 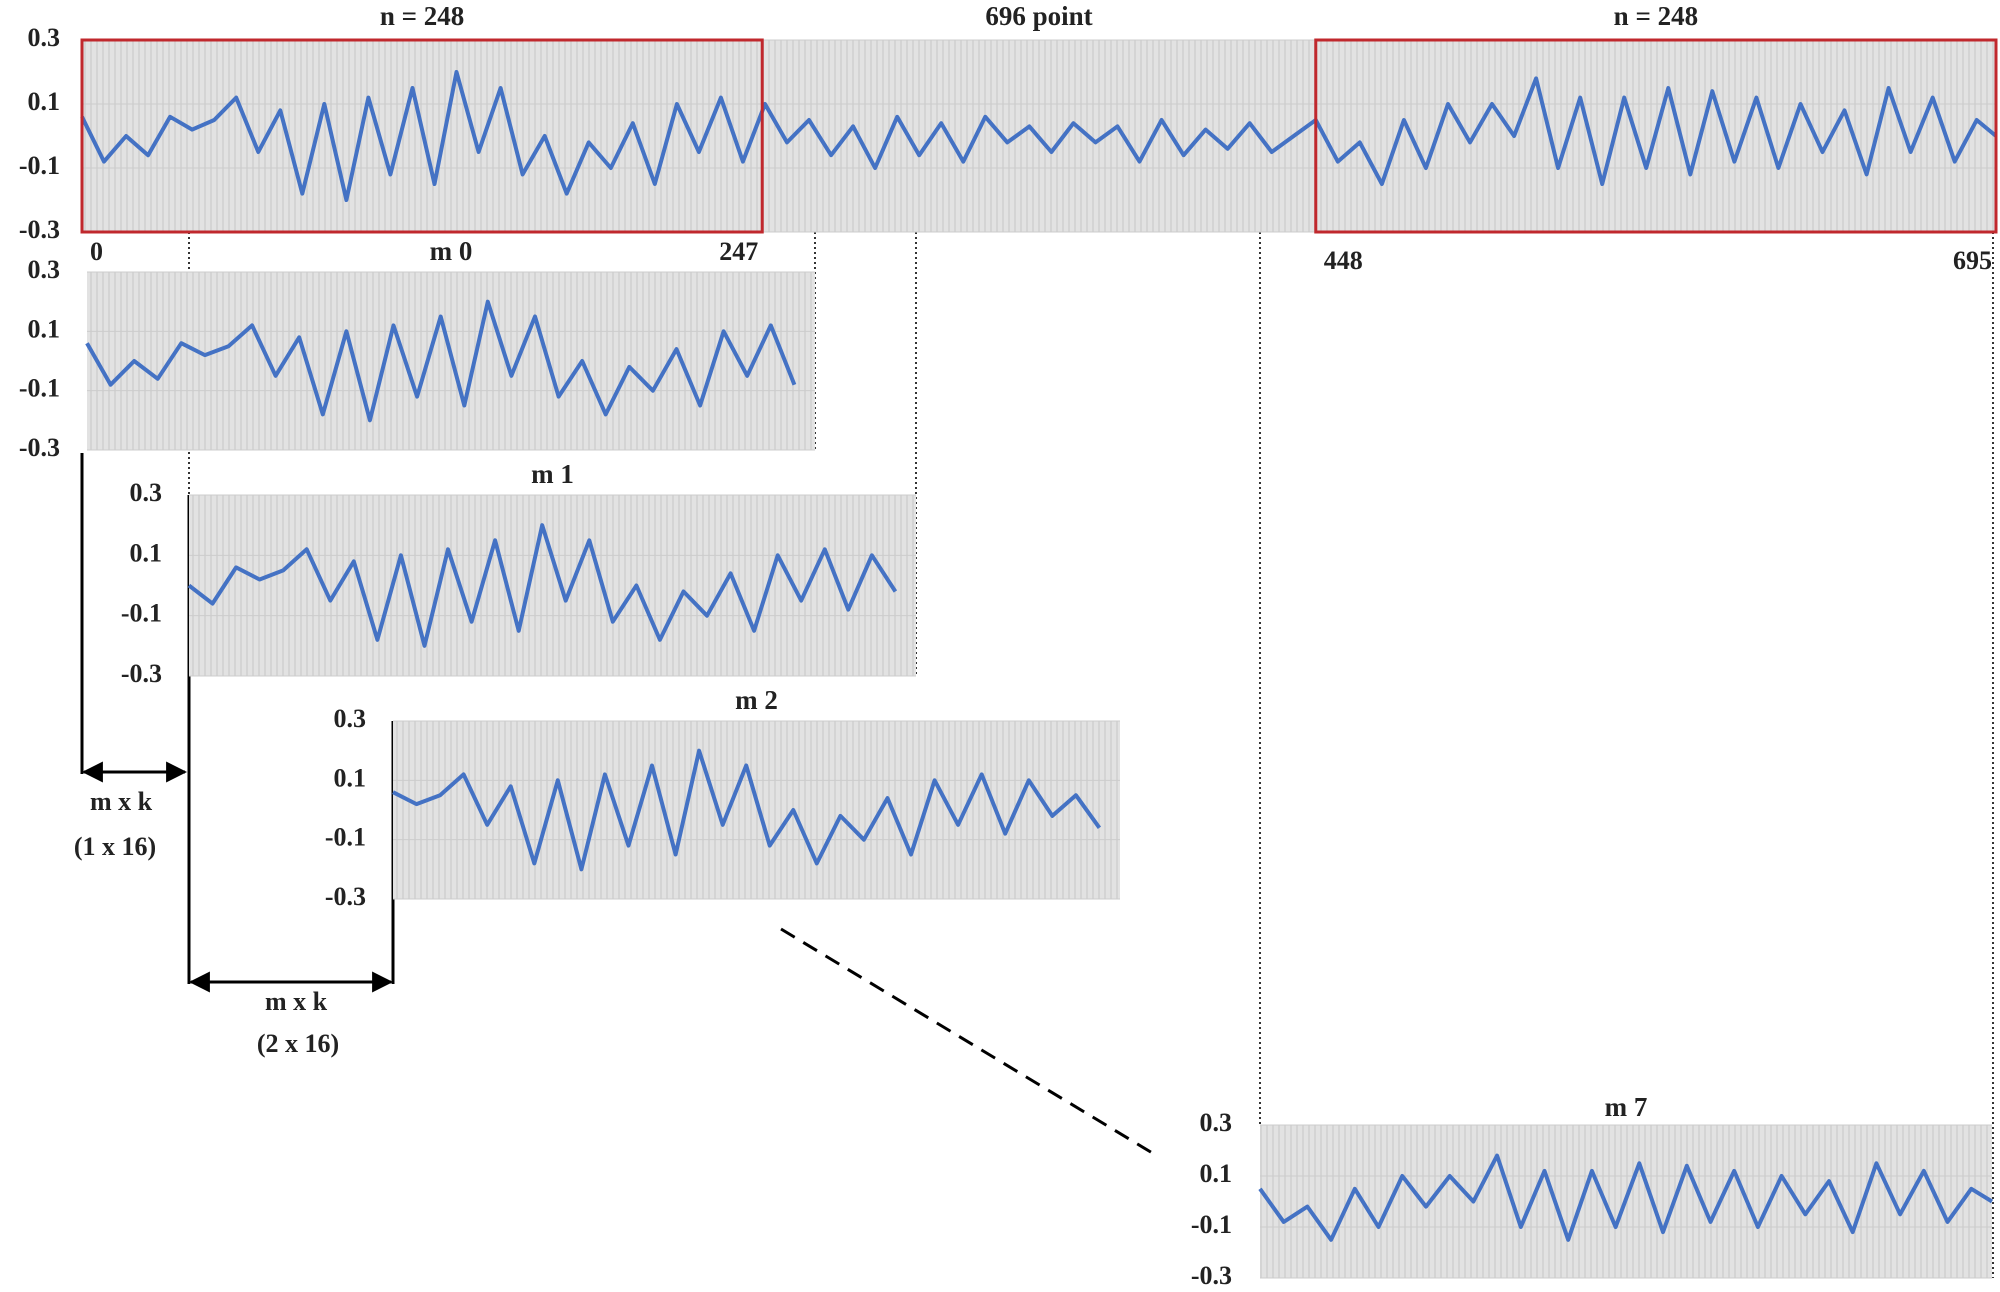 I want to click on signal-chart: 0.3 0.1 -0.1 -0.3 m 0, so click(x=417, y=349).